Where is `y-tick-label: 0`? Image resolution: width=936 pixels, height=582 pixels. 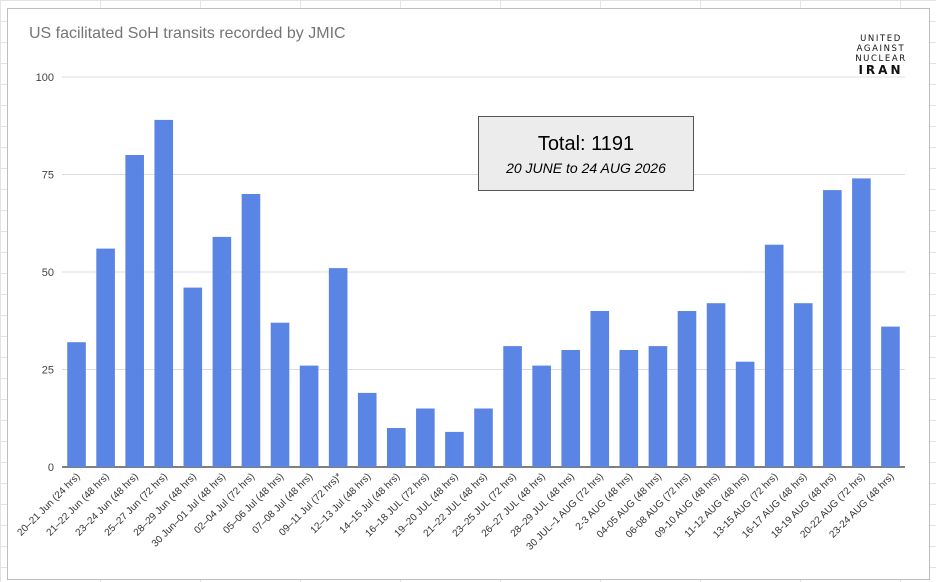
y-tick-label: 0 is located at coordinates (51, 468).